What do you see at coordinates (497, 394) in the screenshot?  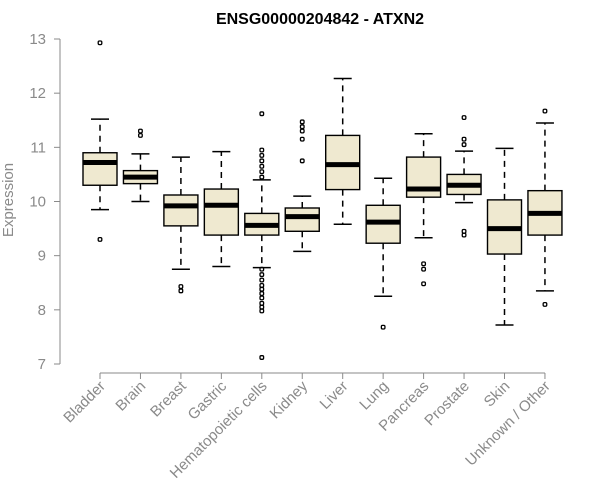 I see `x-tick-label: Skin` at bounding box center [497, 394].